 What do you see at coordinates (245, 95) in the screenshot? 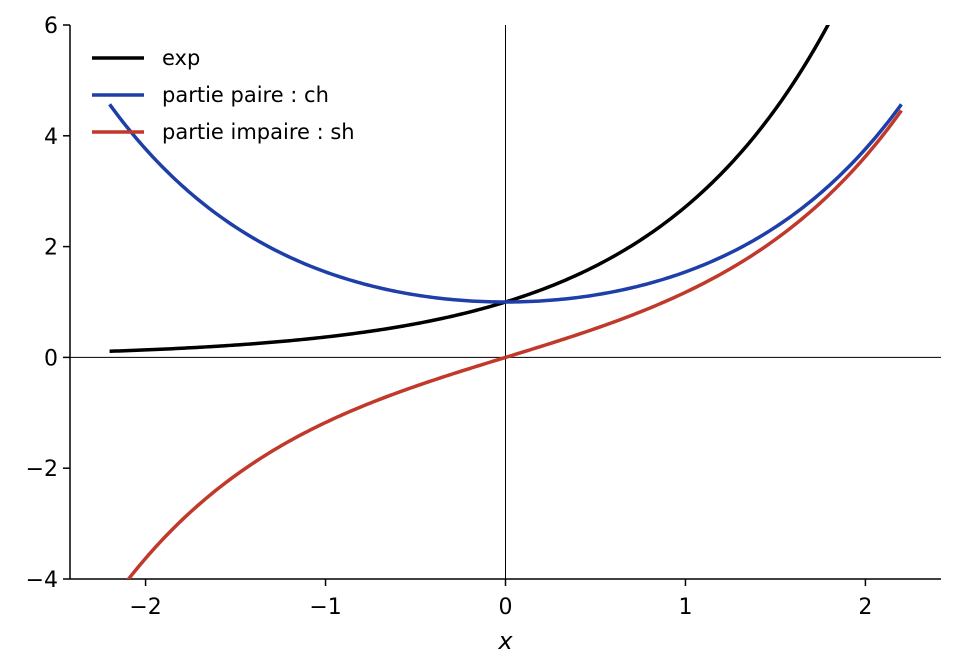
I see `legend-label: partie paire : ch` at bounding box center [245, 95].